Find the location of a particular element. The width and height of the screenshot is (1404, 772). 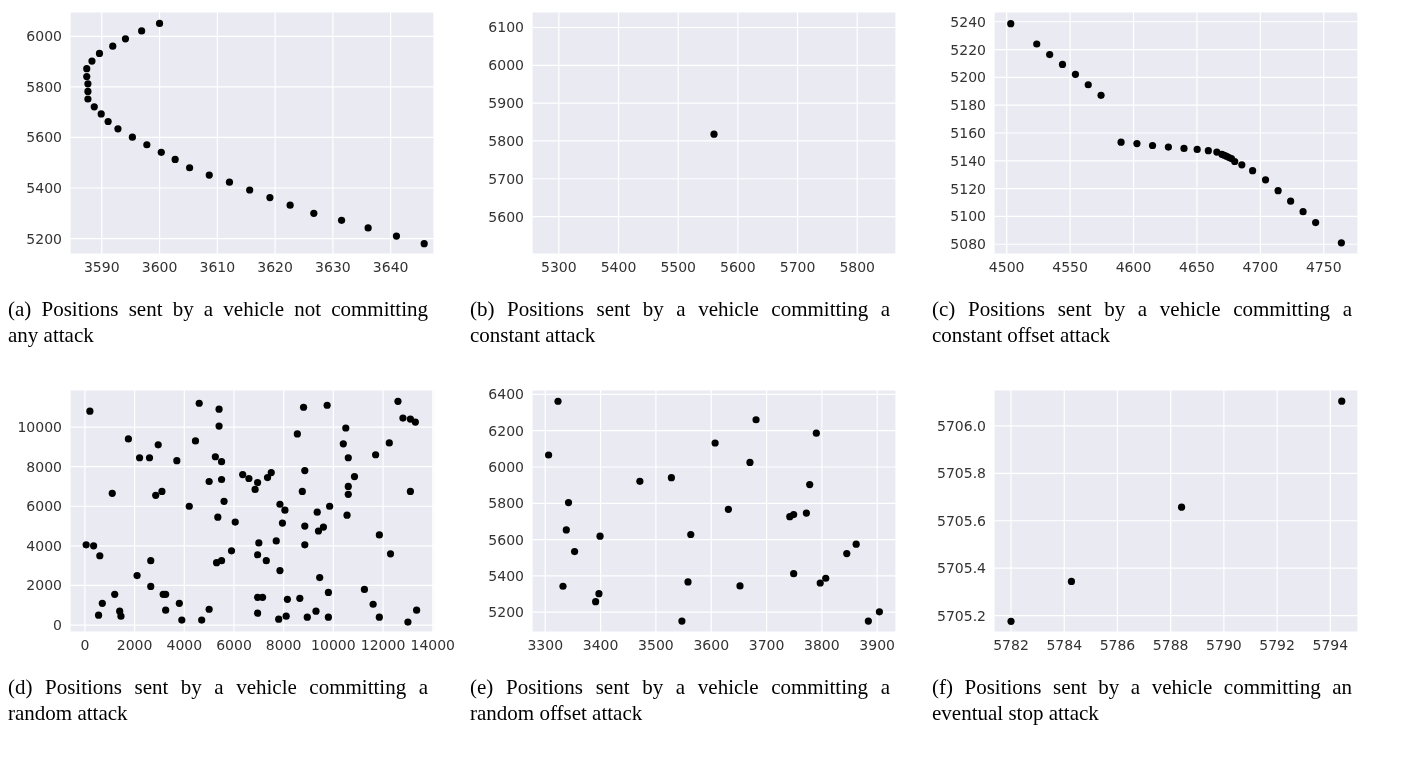

x-tick-label: 5300 is located at coordinates (559, 266).